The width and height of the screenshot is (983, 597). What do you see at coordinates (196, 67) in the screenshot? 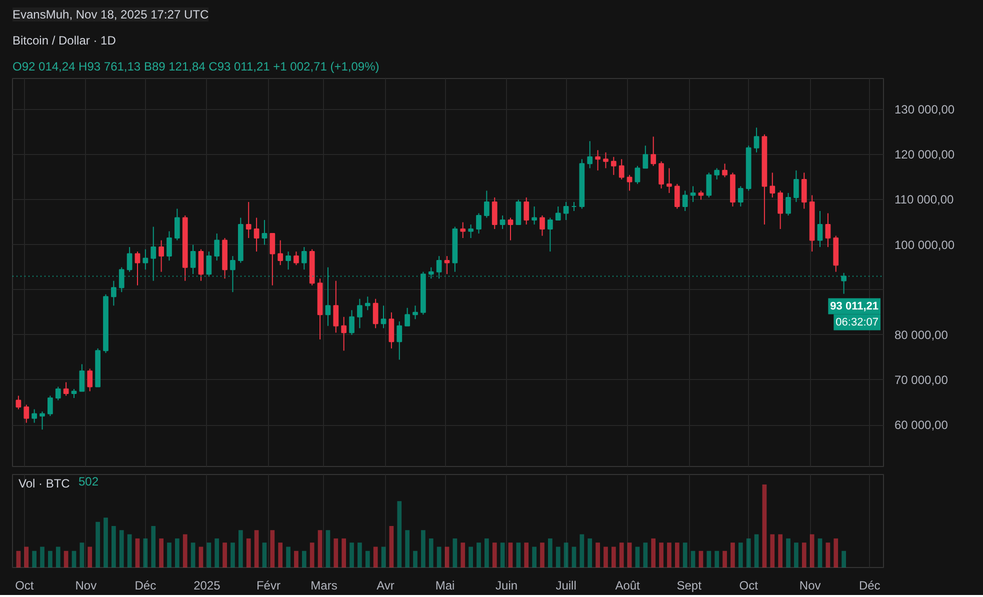
I see `chart-subtitle: O92 014,24 H93 761,13 B89 121,84 C93 011,21 +1 002,71 (+1,09%)` at bounding box center [196, 67].